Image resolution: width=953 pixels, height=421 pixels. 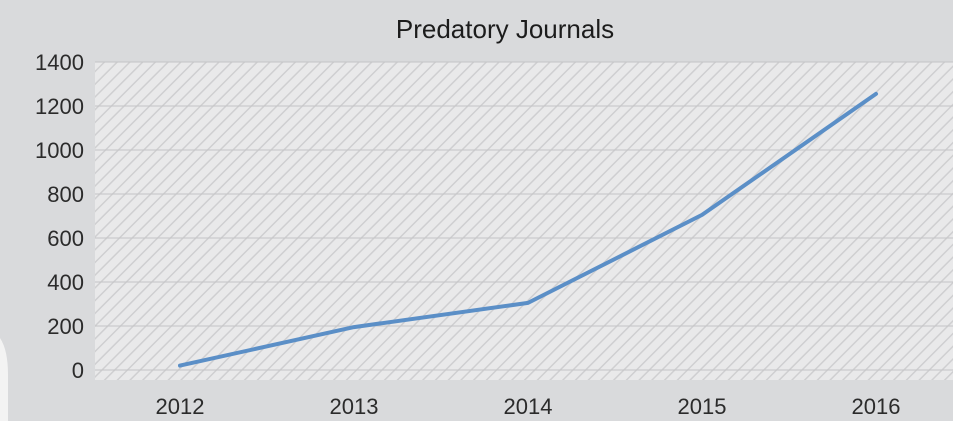 What do you see at coordinates (180, 406) in the screenshot?
I see `x-tick-label: 2012` at bounding box center [180, 406].